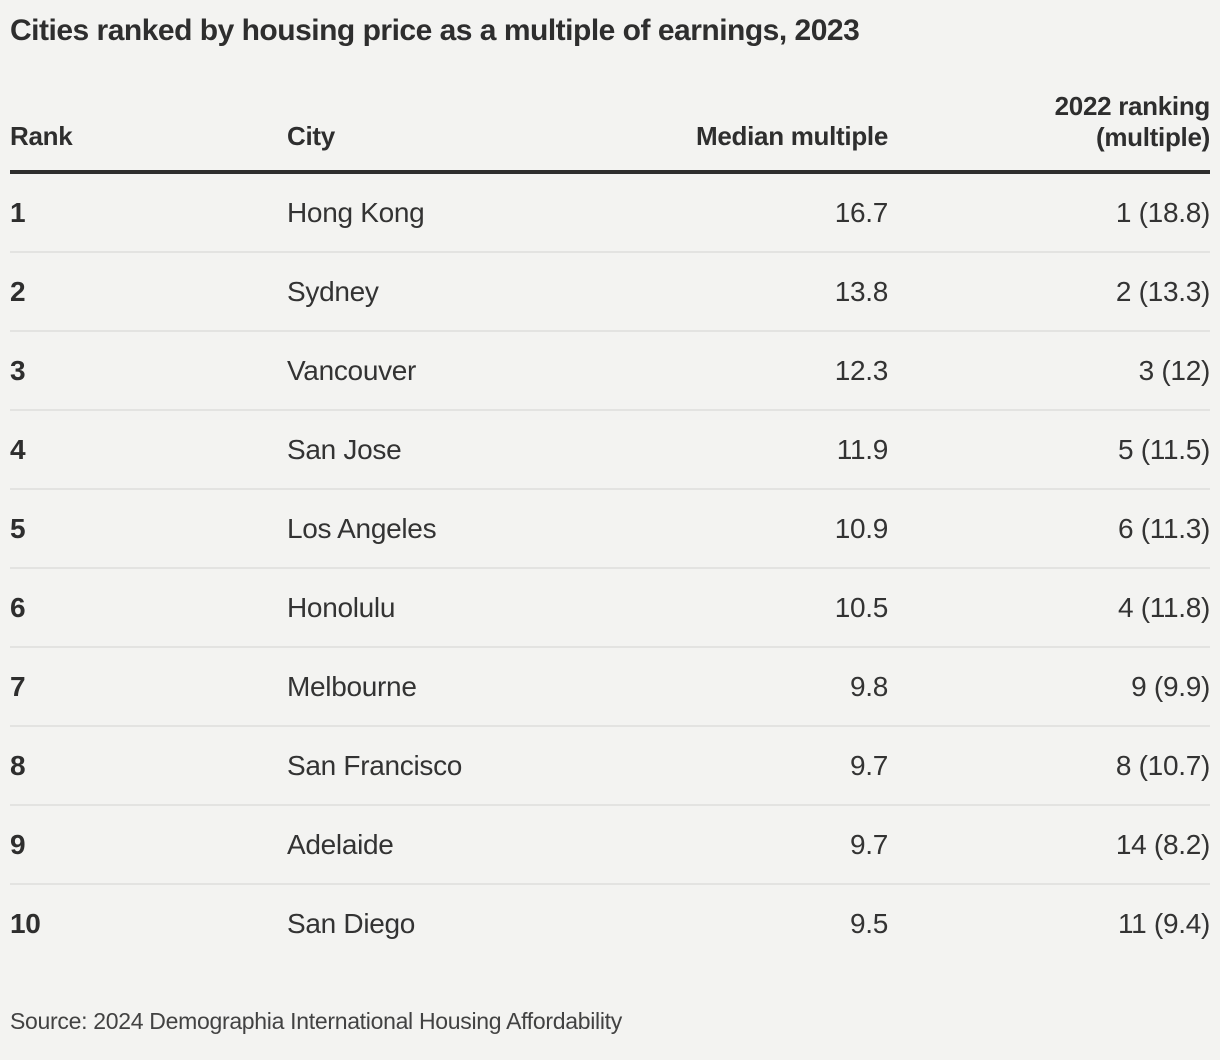 This screenshot has height=1060, width=1220. I want to click on rank-value: 1, so click(148, 213).